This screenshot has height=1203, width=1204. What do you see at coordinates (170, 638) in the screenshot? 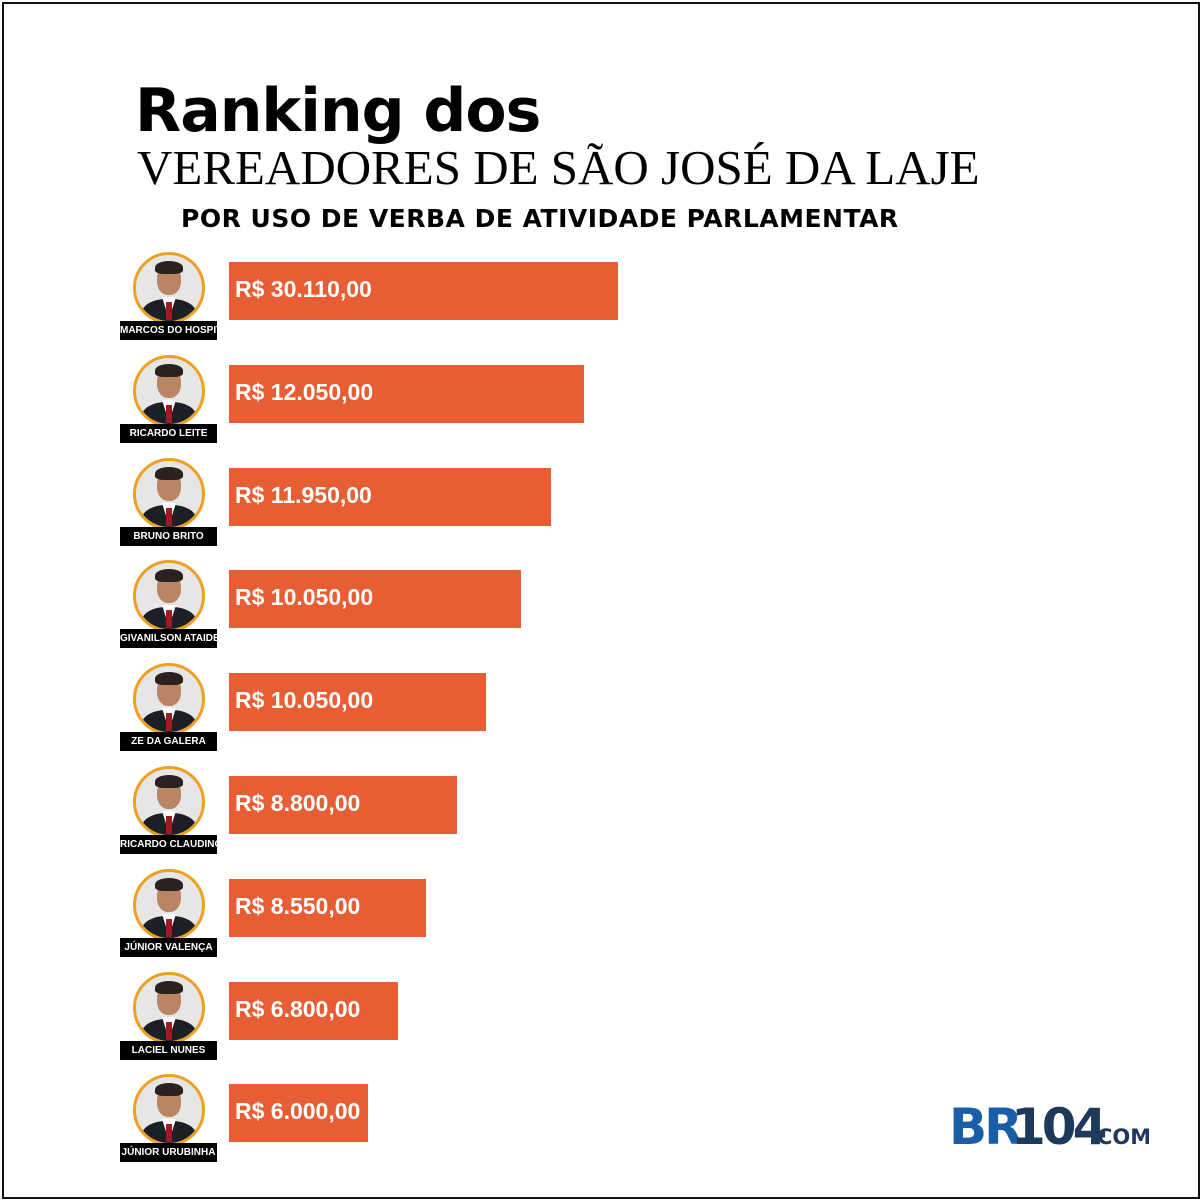
I see `councillor-name-tag: GIVANILSON ATAIDE` at bounding box center [170, 638].